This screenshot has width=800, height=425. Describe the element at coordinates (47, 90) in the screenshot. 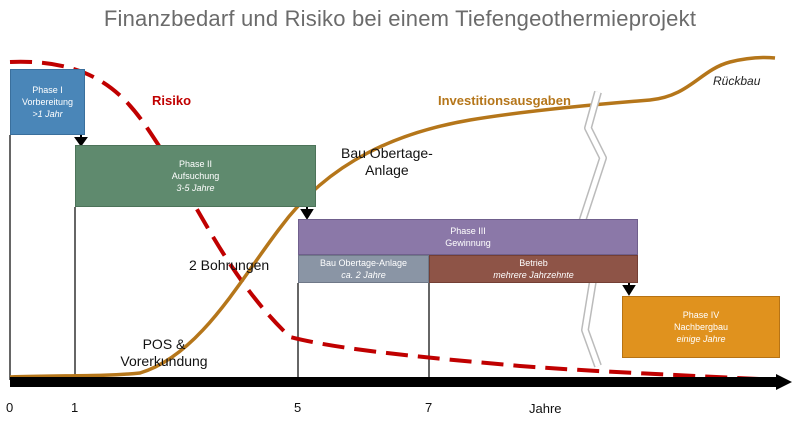

I see `phase-1-name: Phase I` at that location.